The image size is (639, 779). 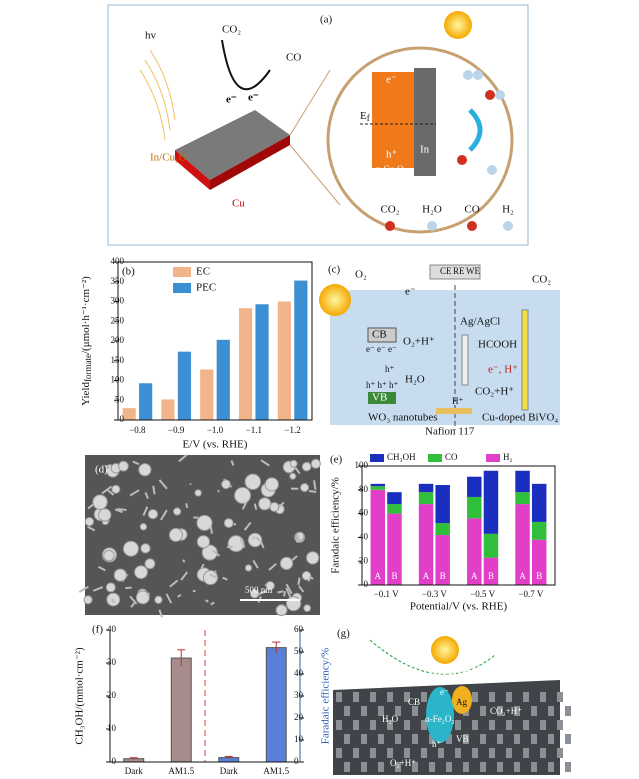 I want to click on proton-arrow, so click(x=454, y=411).